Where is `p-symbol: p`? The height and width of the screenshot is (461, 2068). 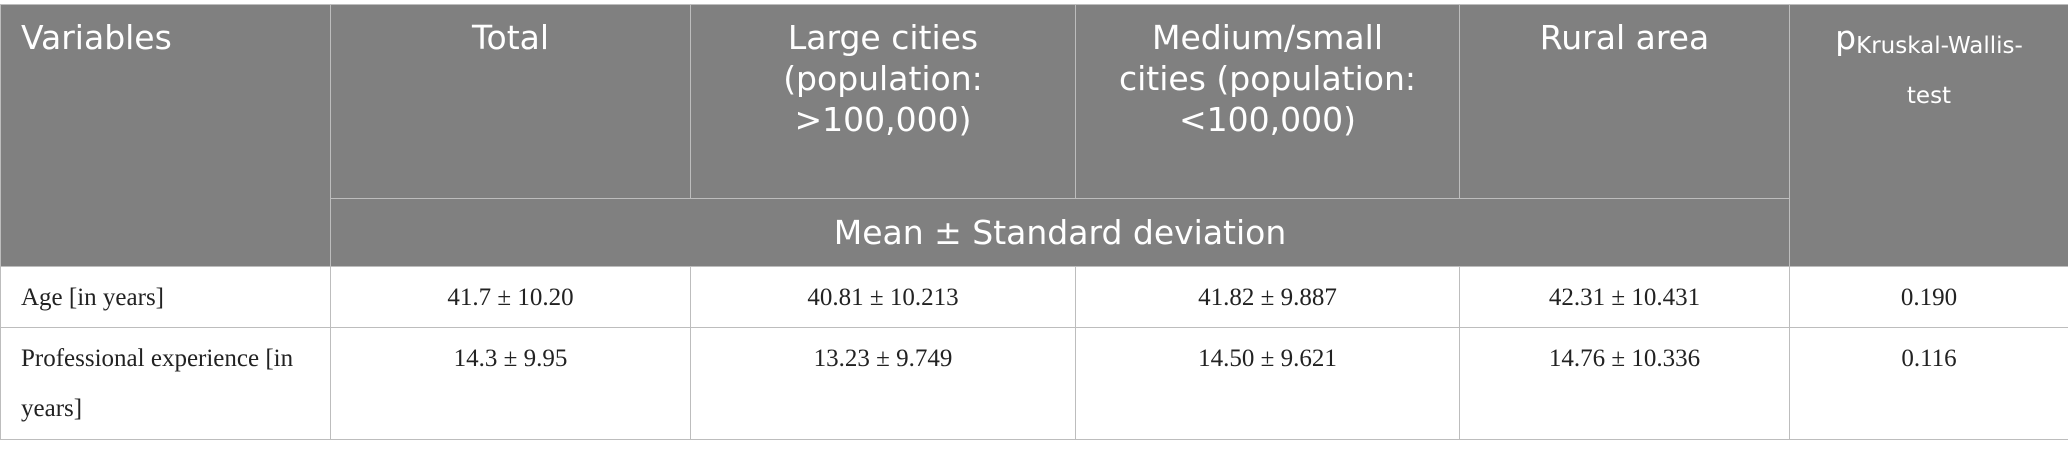 p-symbol: p is located at coordinates (1845, 37).